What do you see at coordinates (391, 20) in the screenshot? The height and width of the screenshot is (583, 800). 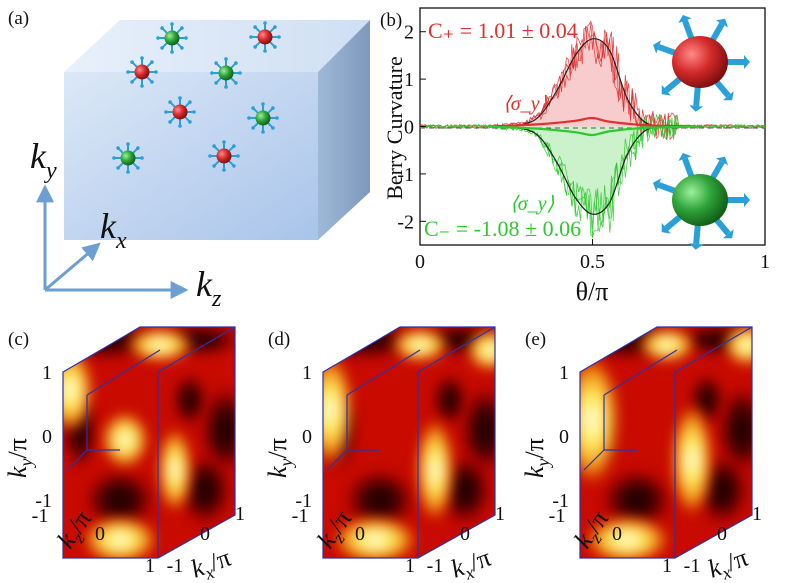 I see `panel-b-label: (b)` at bounding box center [391, 20].